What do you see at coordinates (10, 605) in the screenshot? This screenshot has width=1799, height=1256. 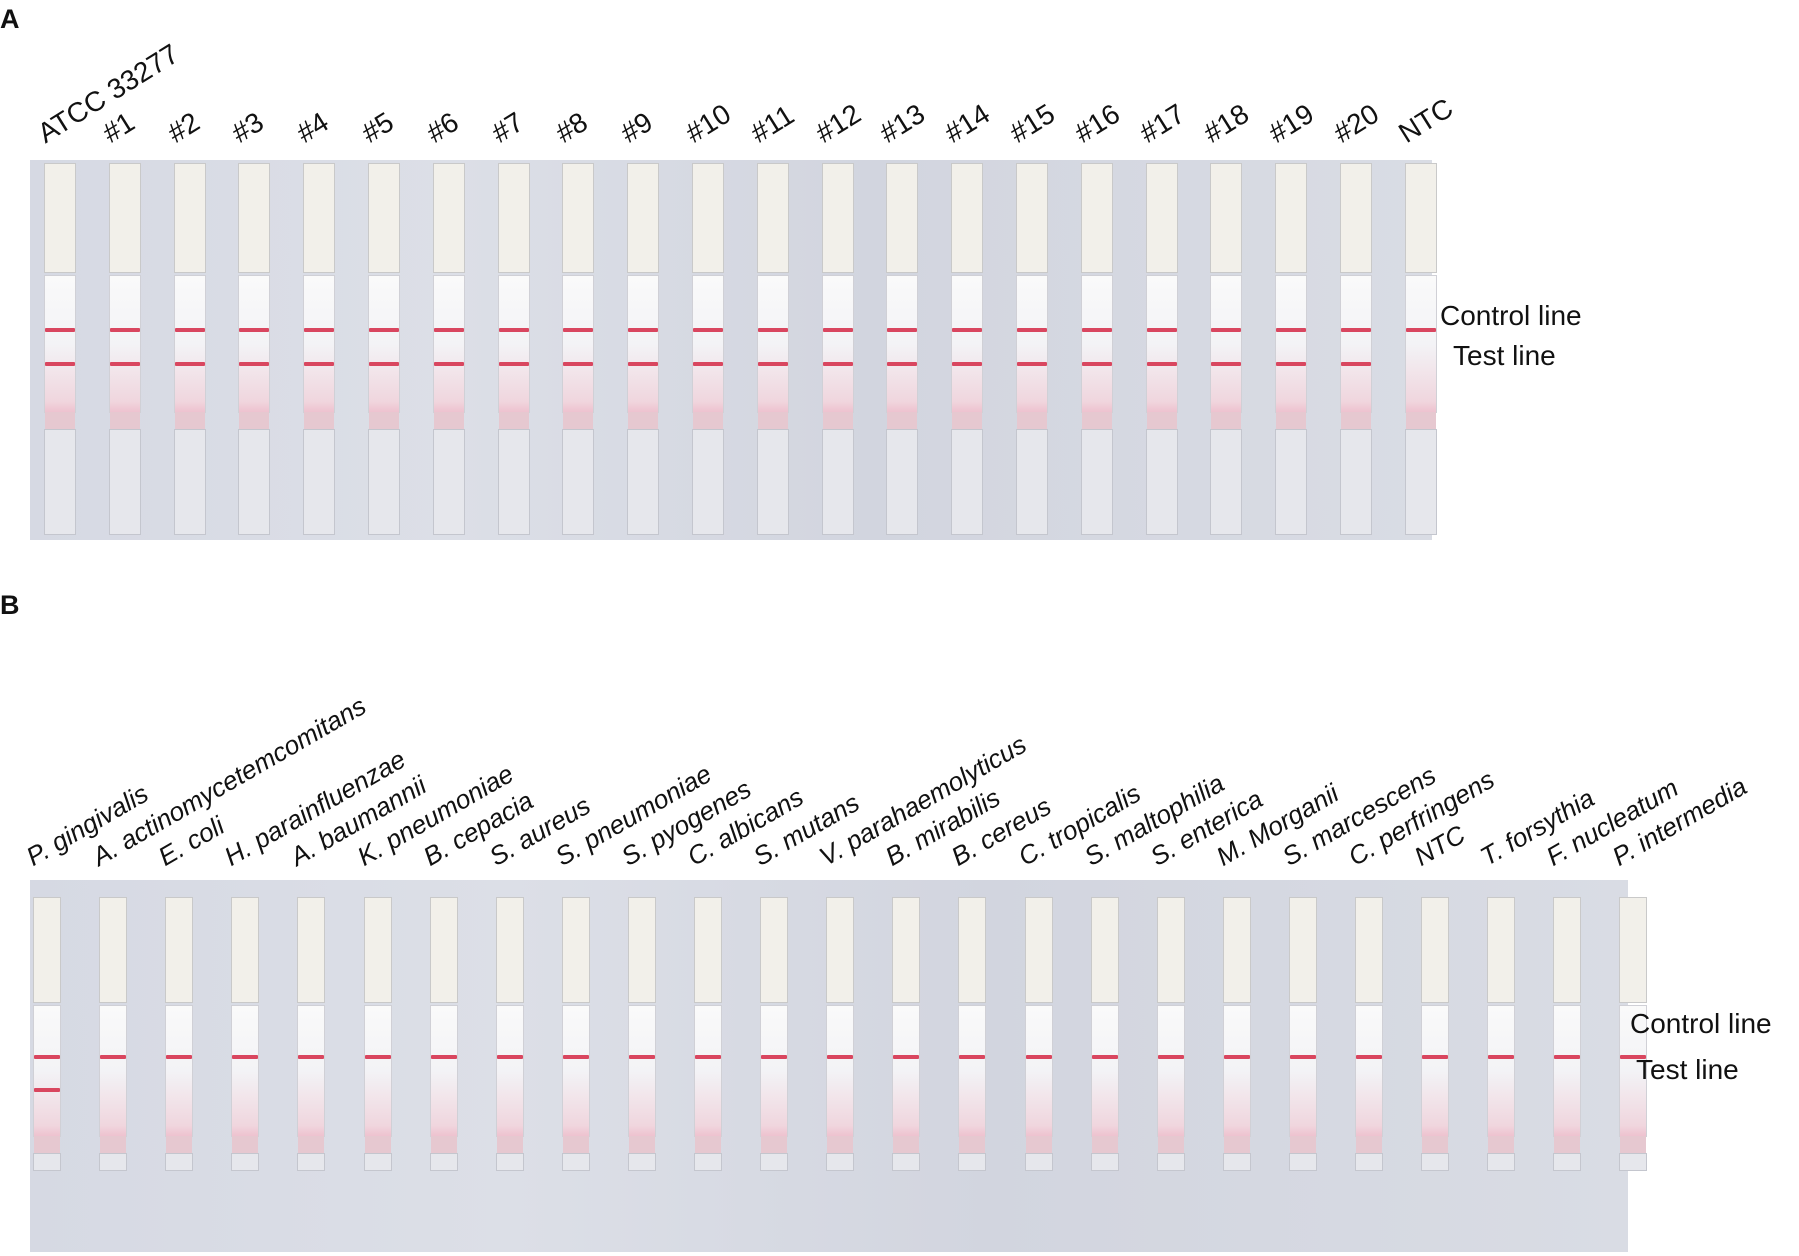 I see `panel-b-letter: B` at bounding box center [10, 605].